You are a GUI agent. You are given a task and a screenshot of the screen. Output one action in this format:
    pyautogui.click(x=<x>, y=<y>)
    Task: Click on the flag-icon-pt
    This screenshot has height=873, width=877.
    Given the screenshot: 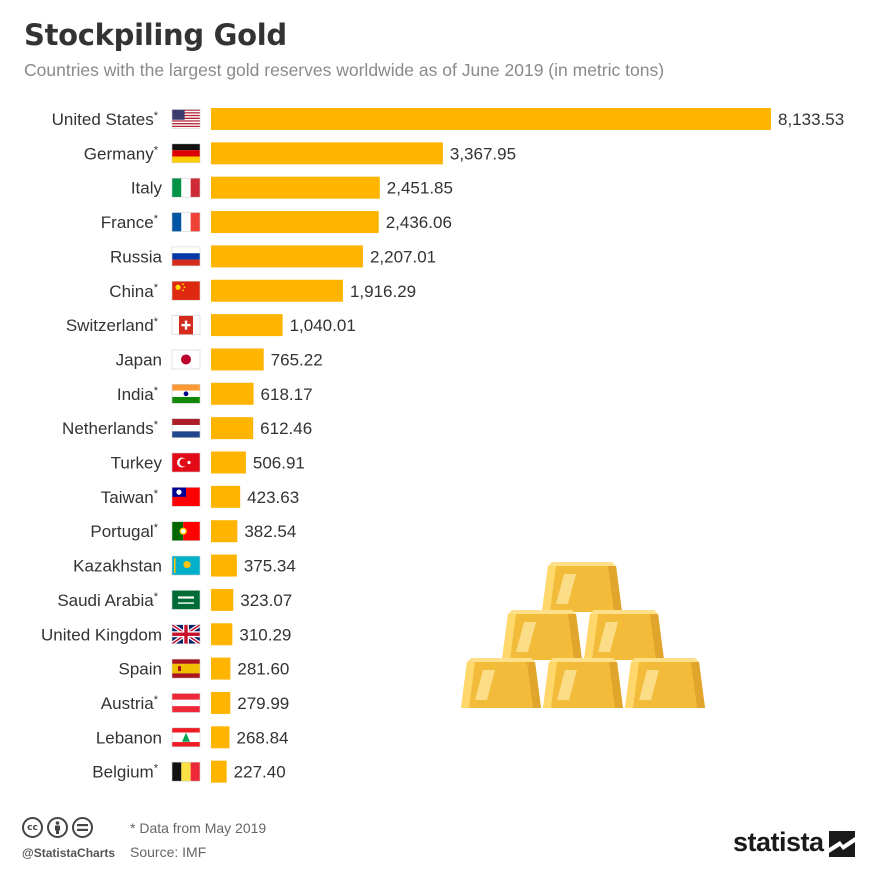 What is the action you would take?
    pyautogui.click(x=186, y=531)
    